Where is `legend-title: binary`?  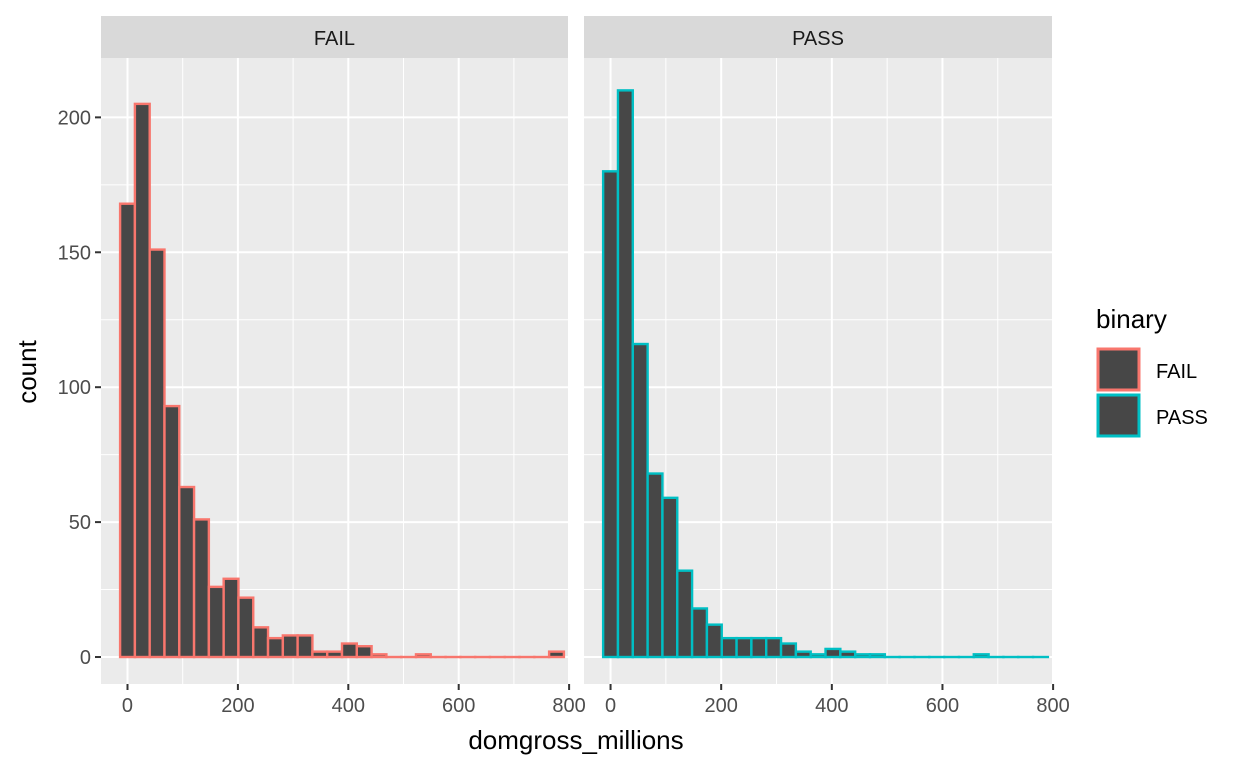 legend-title: binary is located at coordinates (1131, 319).